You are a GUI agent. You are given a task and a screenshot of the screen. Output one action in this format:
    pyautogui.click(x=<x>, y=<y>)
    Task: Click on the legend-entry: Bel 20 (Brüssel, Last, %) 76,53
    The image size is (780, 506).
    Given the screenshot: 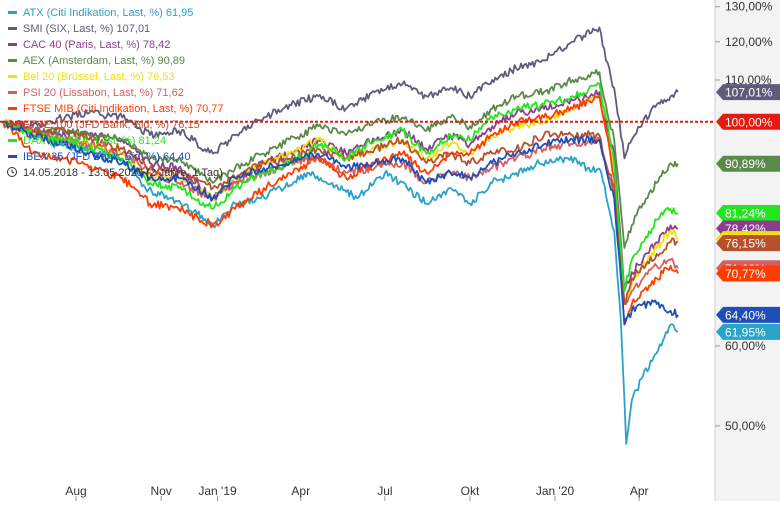 What is the action you would take?
    pyautogui.click(x=91, y=77)
    